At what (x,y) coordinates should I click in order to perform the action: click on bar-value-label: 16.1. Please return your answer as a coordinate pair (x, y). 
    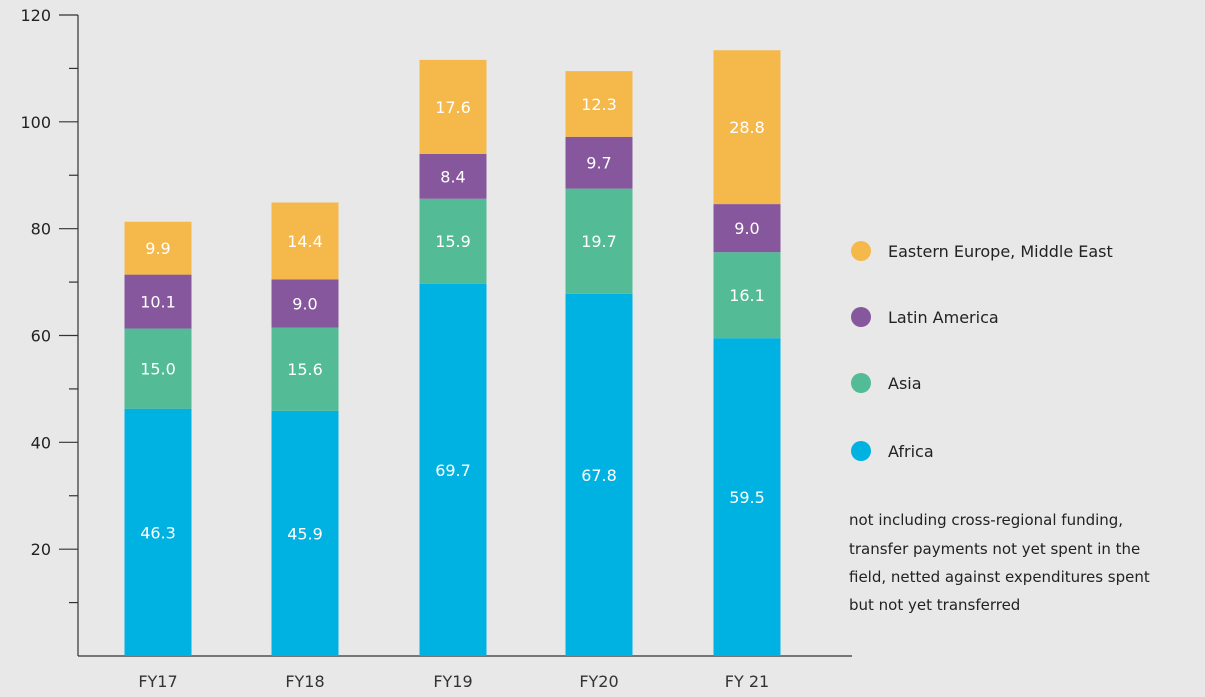
    Looking at the image, I should click on (747, 295).